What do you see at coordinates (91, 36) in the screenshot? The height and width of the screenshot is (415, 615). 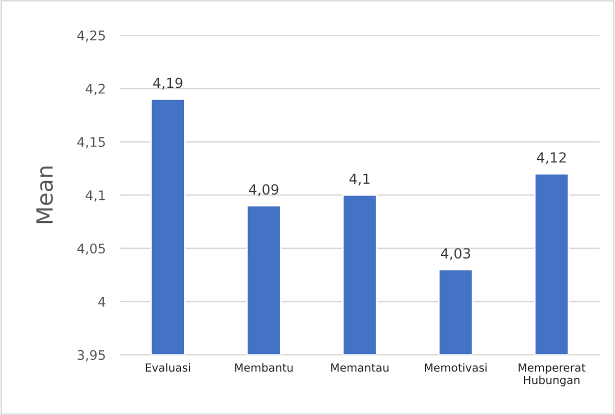 I see `y-tick-label: 4,25` at bounding box center [91, 36].